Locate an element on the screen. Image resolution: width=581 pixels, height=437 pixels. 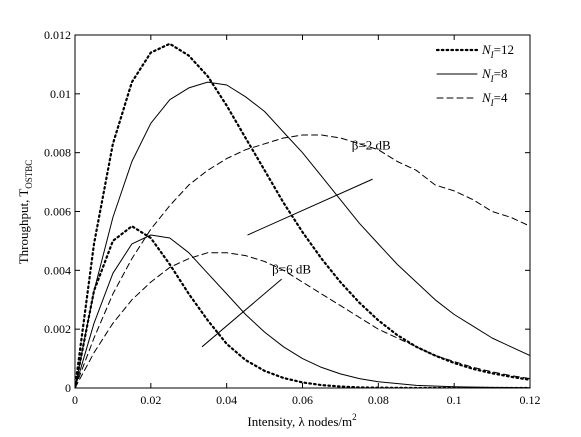
annotation-label: β=6 dB is located at coordinates (291, 268).